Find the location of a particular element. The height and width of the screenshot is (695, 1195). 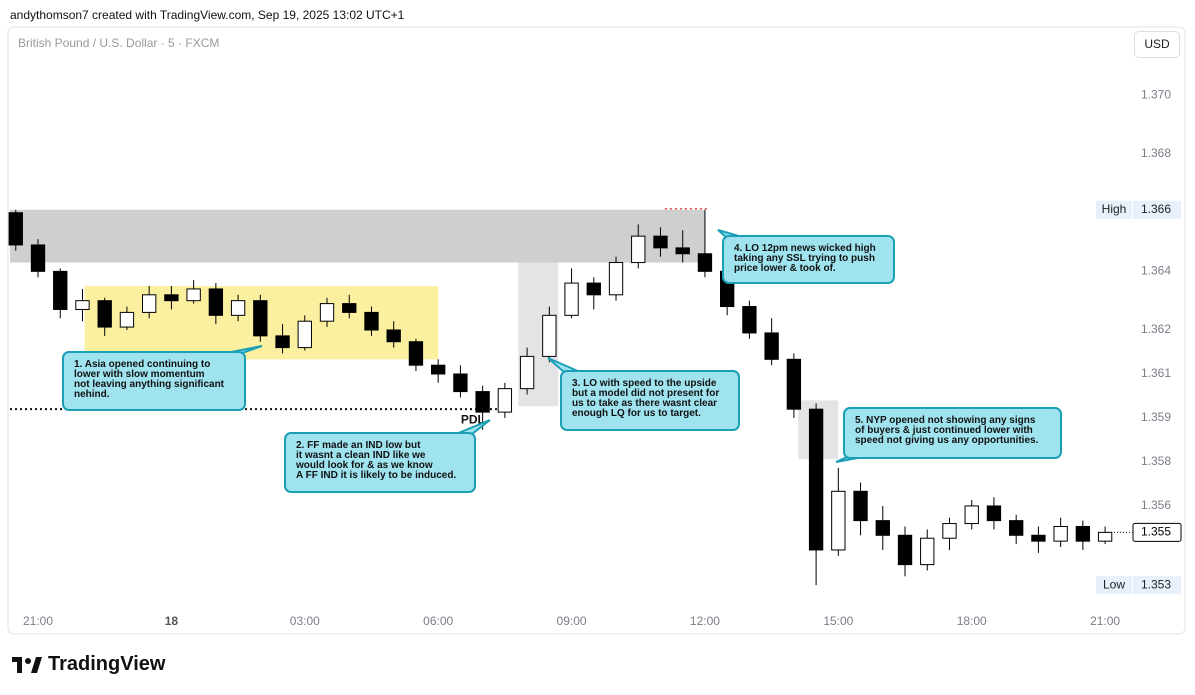

marker-name: Low is located at coordinates (1114, 584).